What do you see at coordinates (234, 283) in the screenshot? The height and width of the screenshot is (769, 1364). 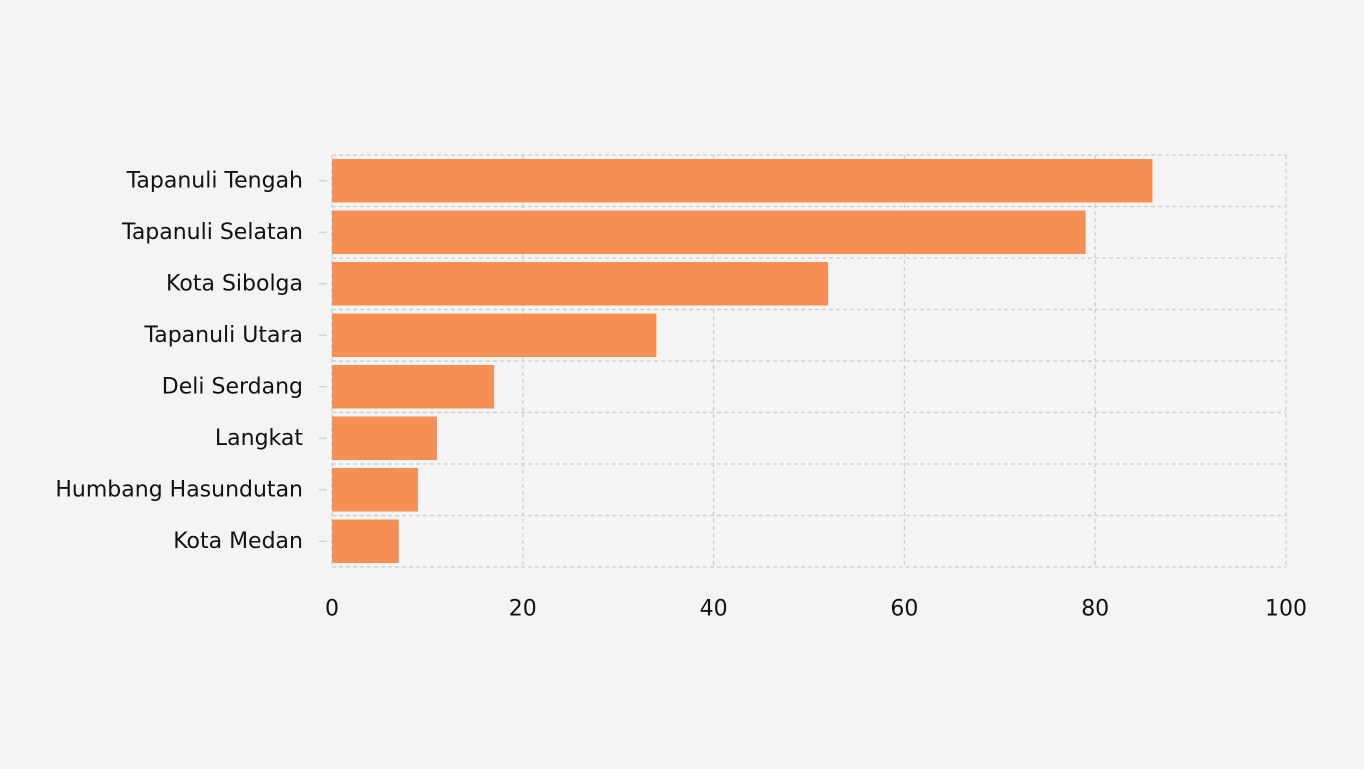 I see `y-tick-label: Kota Sibolga` at bounding box center [234, 283].